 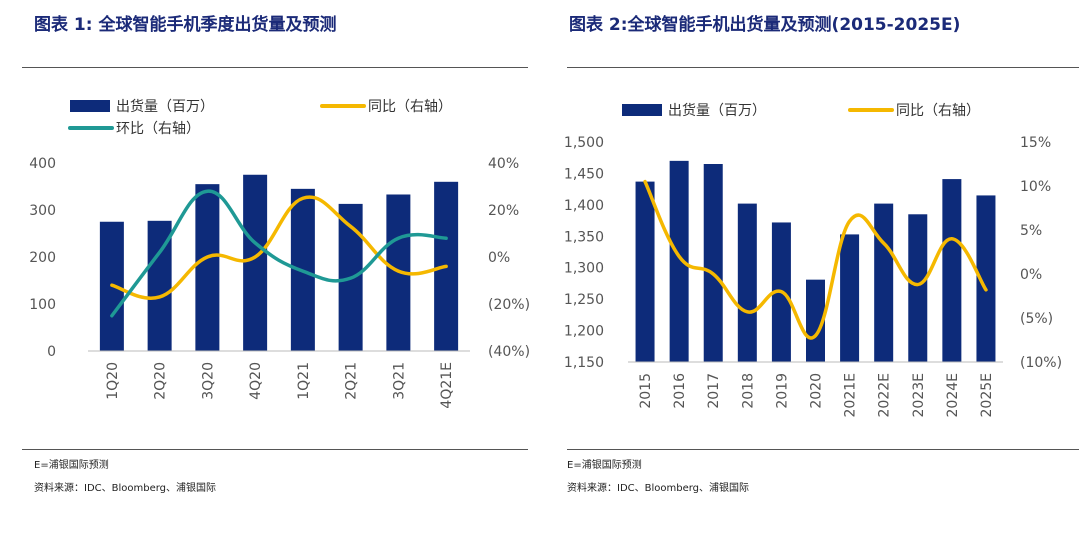 I want to click on left-axis-tick-label: 1,500, so click(x=584, y=143).